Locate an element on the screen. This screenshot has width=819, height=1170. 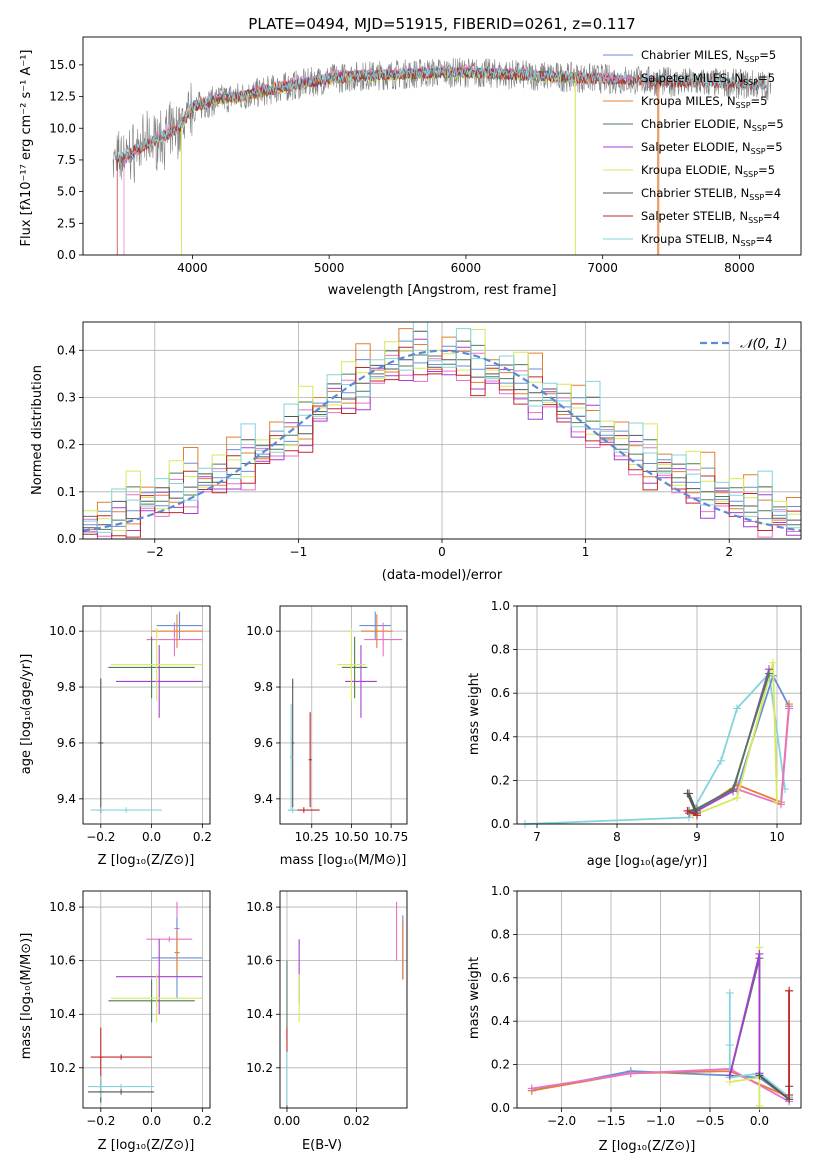
spectrum-plot-area is located at coordinates (442, 156).